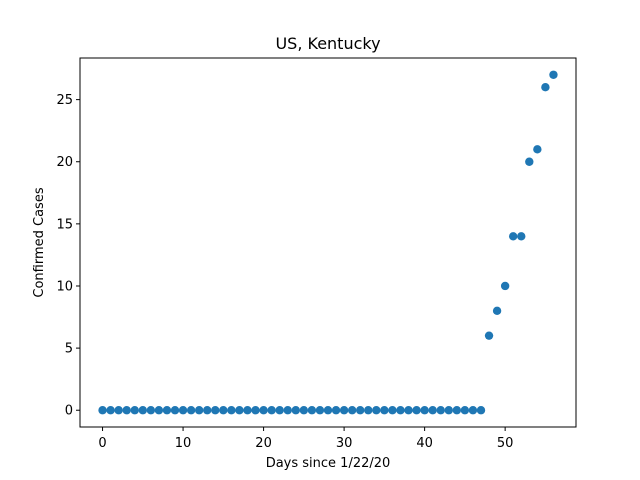 The height and width of the screenshot is (480, 640). I want to click on x-axis-label: Days since 1/22/20, so click(328, 463).